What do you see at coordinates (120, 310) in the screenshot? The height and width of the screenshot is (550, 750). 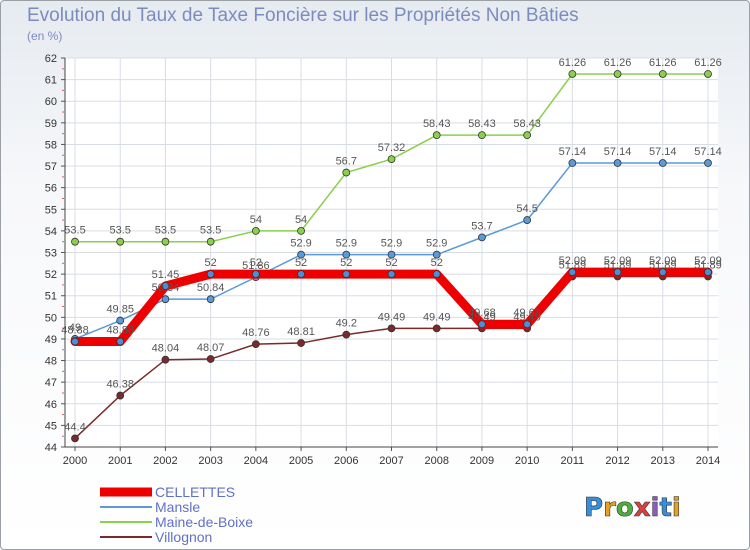 I see `data-label-mansle: 49.85` at bounding box center [120, 310].